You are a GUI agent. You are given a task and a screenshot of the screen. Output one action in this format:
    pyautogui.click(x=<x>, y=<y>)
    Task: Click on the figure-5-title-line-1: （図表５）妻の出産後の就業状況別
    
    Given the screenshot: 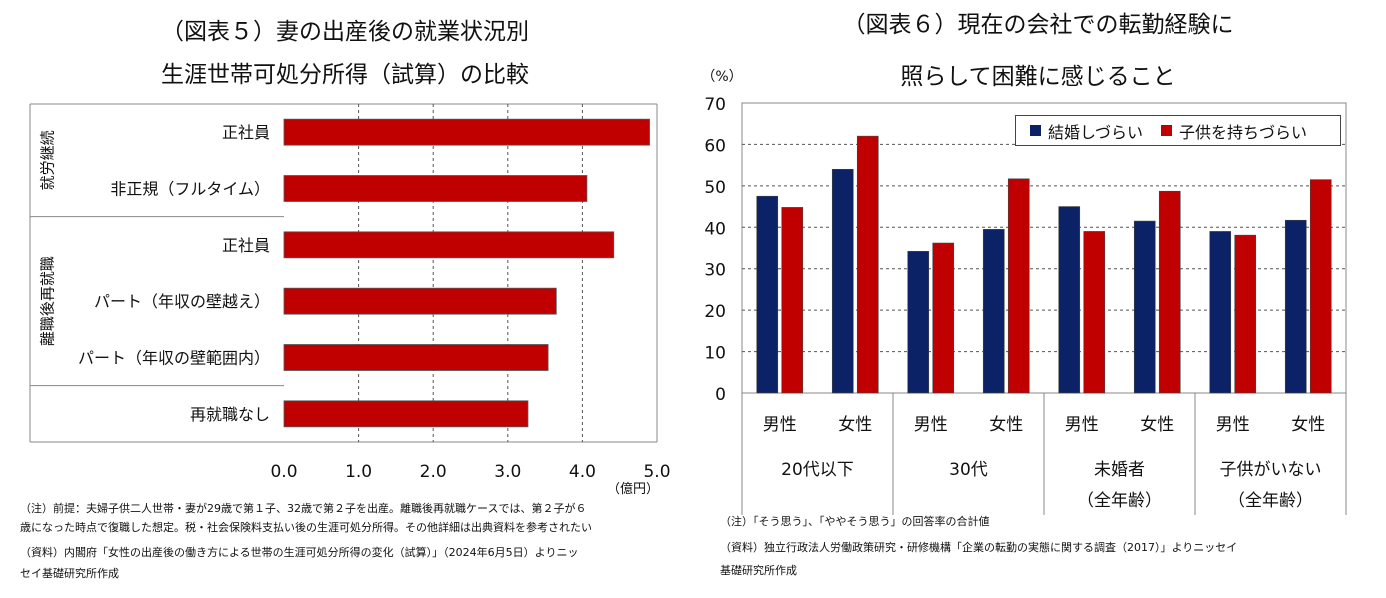 What is the action you would take?
    pyautogui.click(x=345, y=32)
    